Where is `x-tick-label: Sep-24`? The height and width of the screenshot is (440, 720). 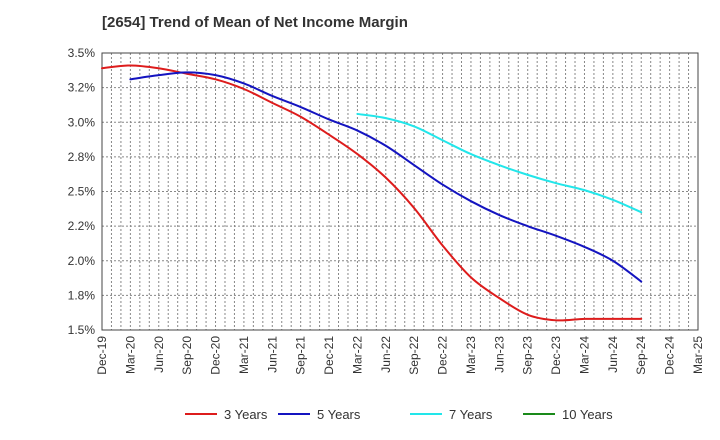 x-tick-label: Sep-24 is located at coordinates (641, 355).